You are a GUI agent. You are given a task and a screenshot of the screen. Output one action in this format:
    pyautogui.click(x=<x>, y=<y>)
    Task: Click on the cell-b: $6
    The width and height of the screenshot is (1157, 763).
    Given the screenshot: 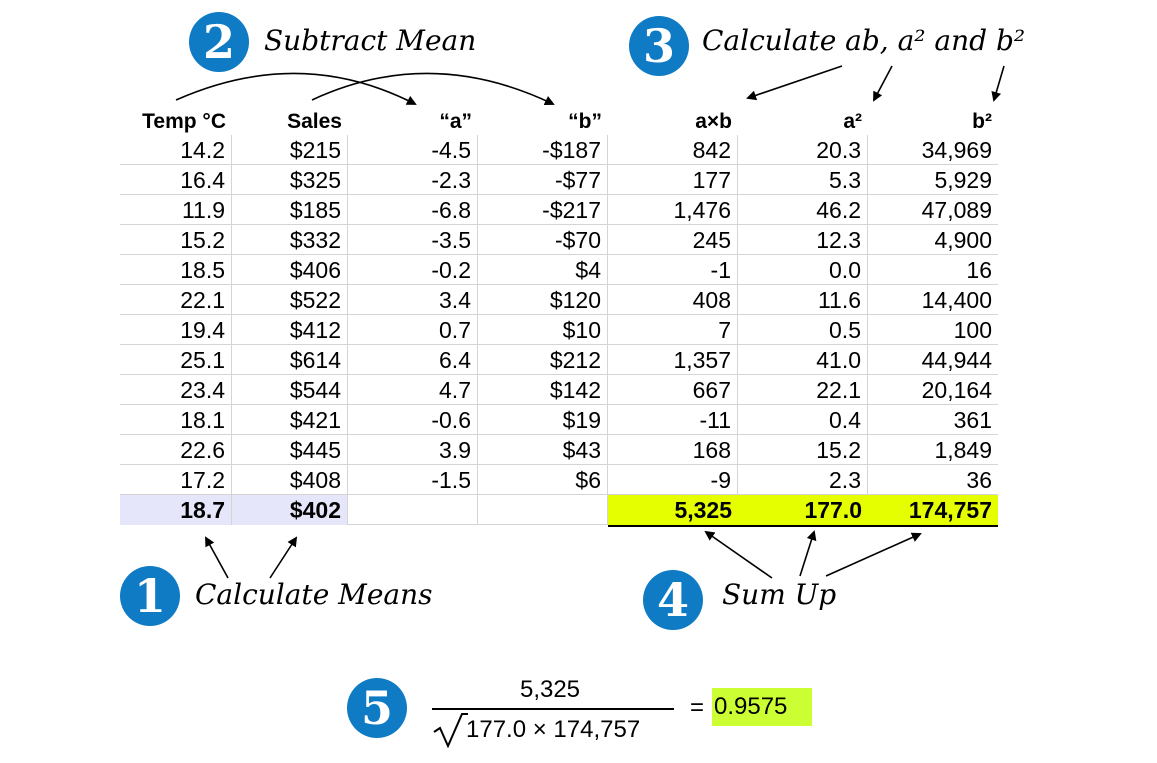 What is the action you would take?
    pyautogui.click(x=543, y=480)
    